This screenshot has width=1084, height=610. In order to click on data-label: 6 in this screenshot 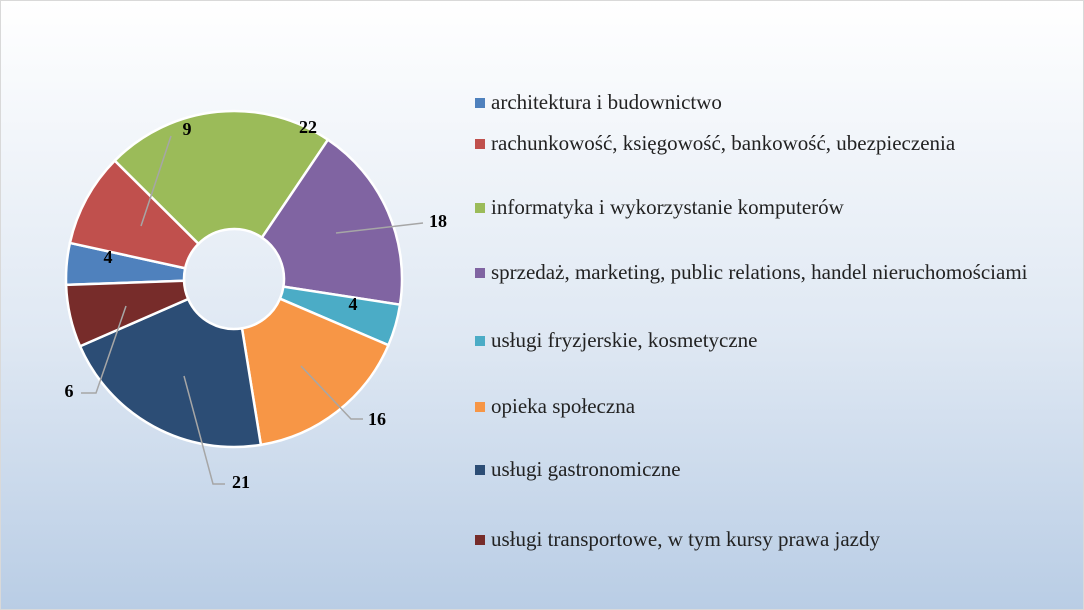, I will do `click(69, 391)`.